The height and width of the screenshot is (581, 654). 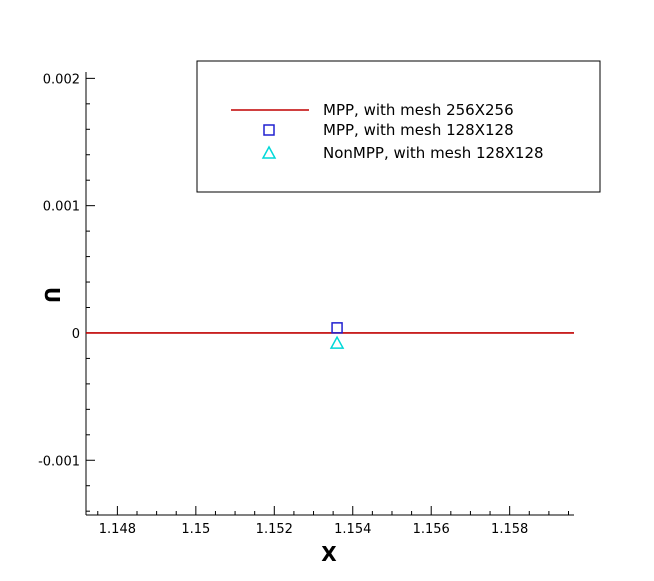 I want to click on series-layer, so click(x=330, y=335).